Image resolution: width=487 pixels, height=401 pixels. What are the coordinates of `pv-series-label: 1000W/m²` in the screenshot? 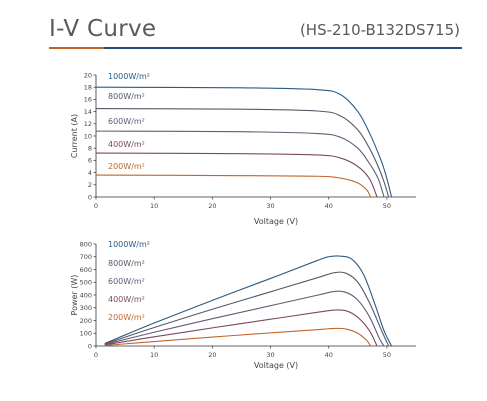 It's located at (129, 244).